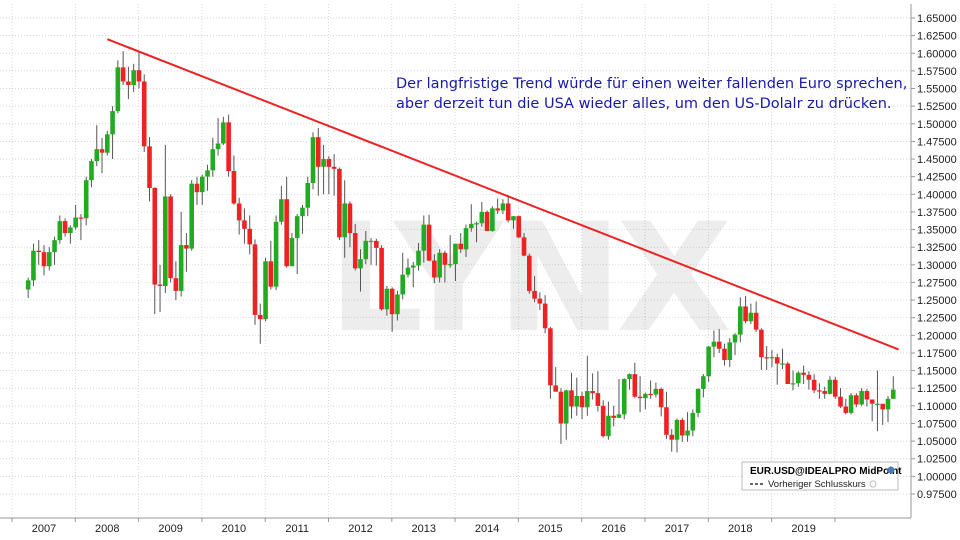  What do you see at coordinates (424, 529) in the screenshot?
I see `x-tick-label: 2013` at bounding box center [424, 529].